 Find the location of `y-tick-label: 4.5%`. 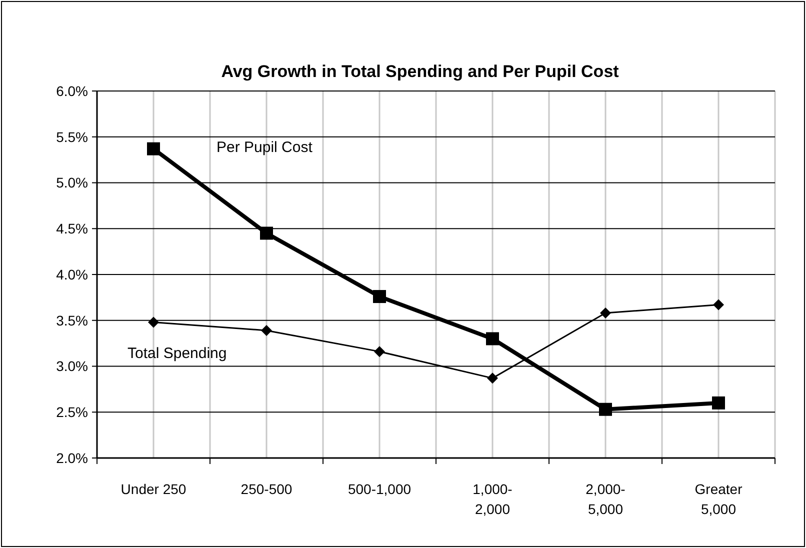

y-tick-label: 4.5% is located at coordinates (72, 228).